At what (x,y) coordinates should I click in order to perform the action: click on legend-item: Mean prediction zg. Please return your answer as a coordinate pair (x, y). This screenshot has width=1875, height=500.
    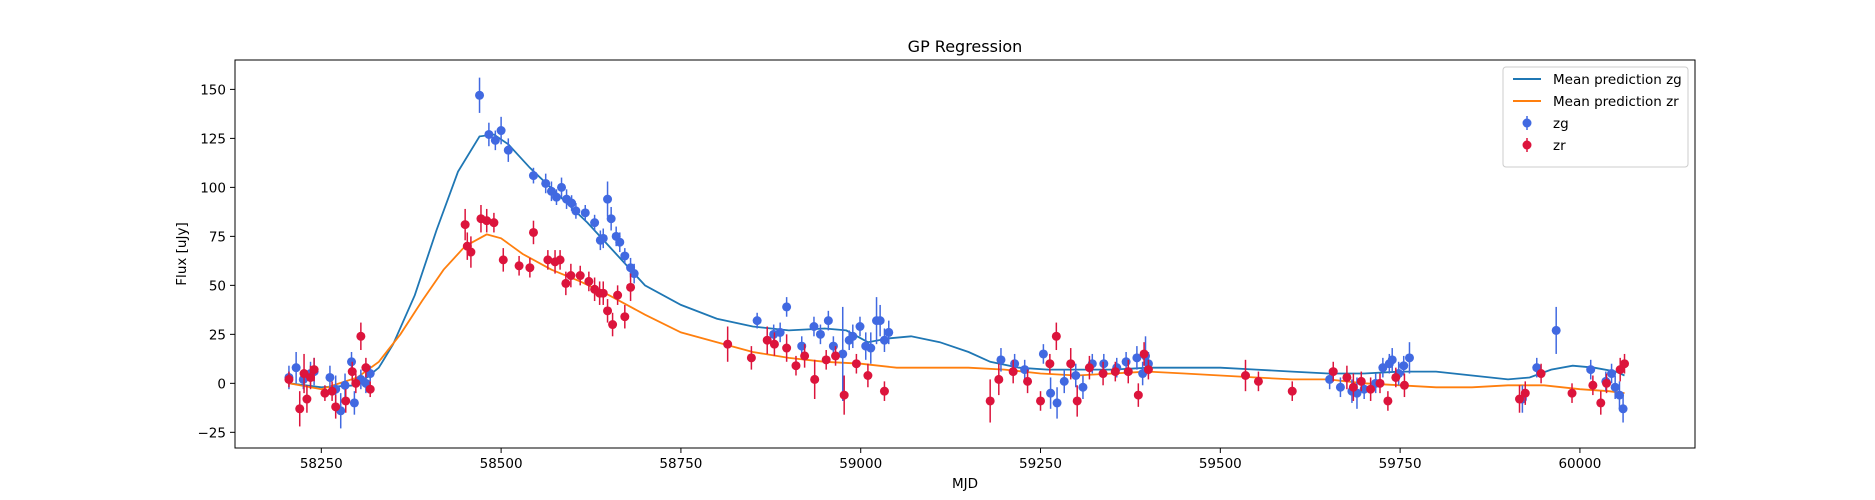
    Looking at the image, I should click on (1597, 80).